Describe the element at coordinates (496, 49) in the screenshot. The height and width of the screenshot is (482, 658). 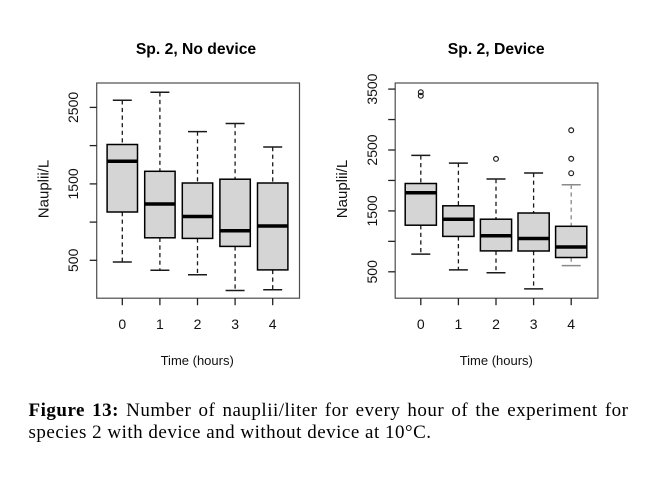
I see `svg-text: Sp. 2, Device` at that location.